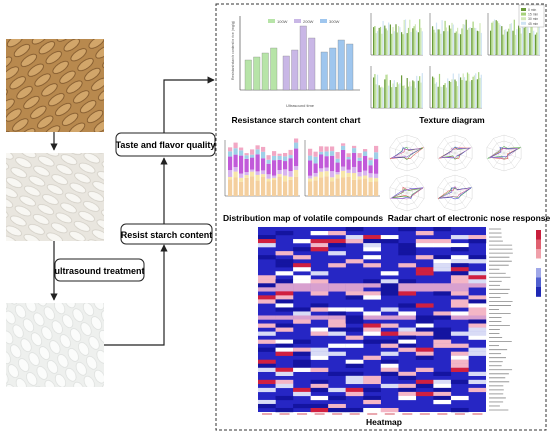 This screenshot has width=550, height=433. Describe the element at coordinates (455, 153) in the screenshot. I see `radar-series` at that location.